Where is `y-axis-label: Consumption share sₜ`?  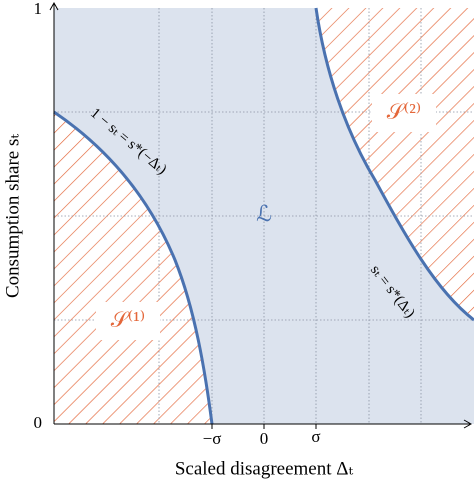
y-axis-label: Consumption share sₜ is located at coordinates (12, 216).